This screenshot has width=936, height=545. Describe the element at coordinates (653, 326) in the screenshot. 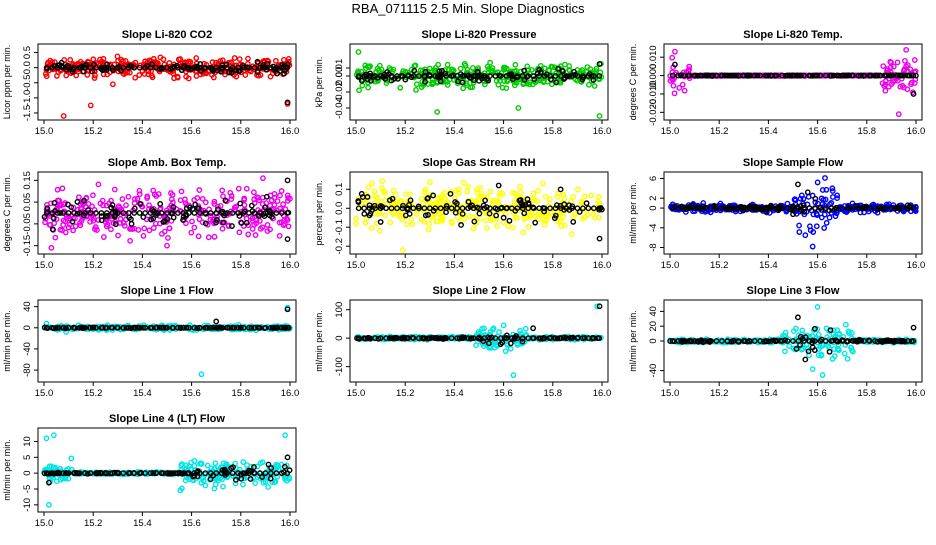

I see `y-tick-label: 20` at that location.